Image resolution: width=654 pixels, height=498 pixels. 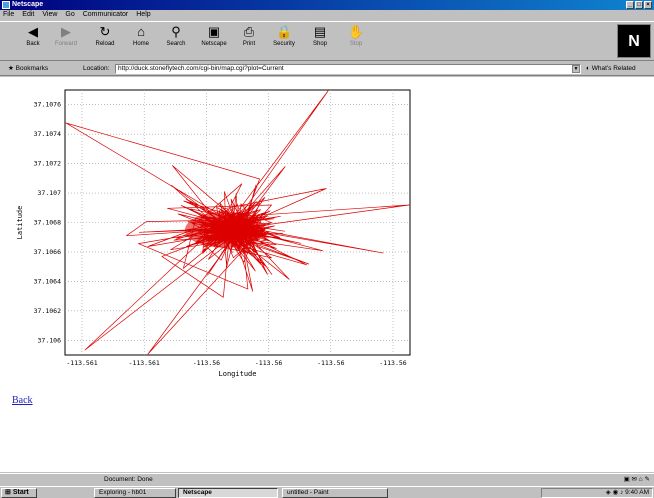 I want to click on stop-button: ✋ Stop, so click(x=356, y=41).